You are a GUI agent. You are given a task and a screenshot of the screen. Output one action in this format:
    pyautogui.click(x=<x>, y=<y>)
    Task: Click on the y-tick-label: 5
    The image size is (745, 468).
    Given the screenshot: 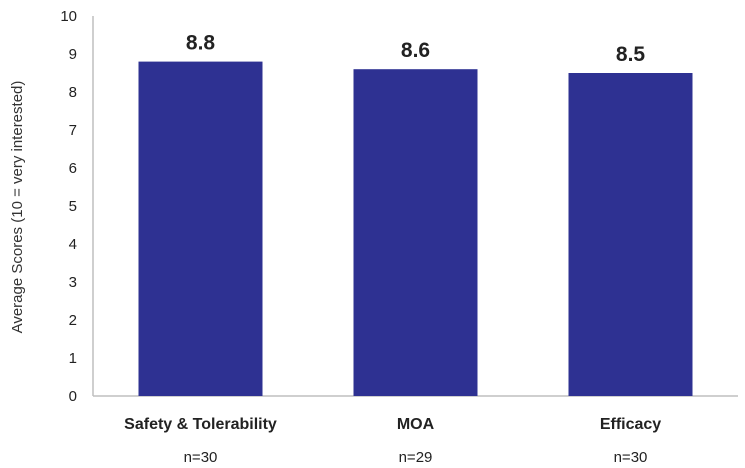 What is the action you would take?
    pyautogui.click(x=73, y=206)
    